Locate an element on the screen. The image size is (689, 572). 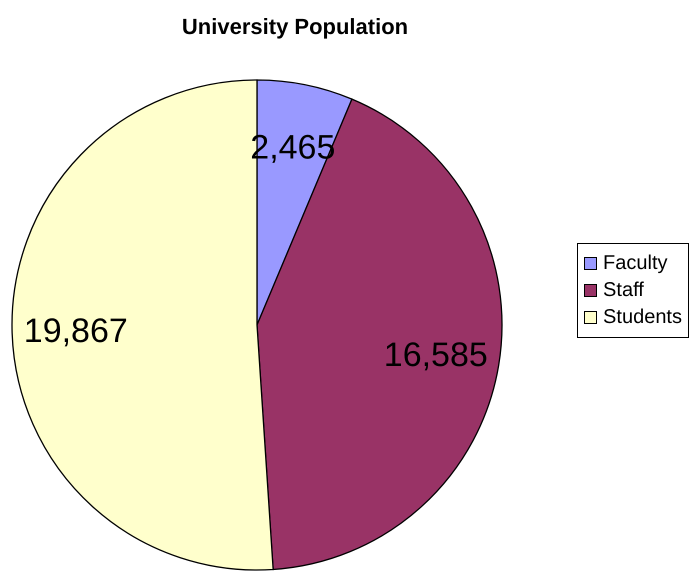
chart-title: University Population is located at coordinates (295, 27).